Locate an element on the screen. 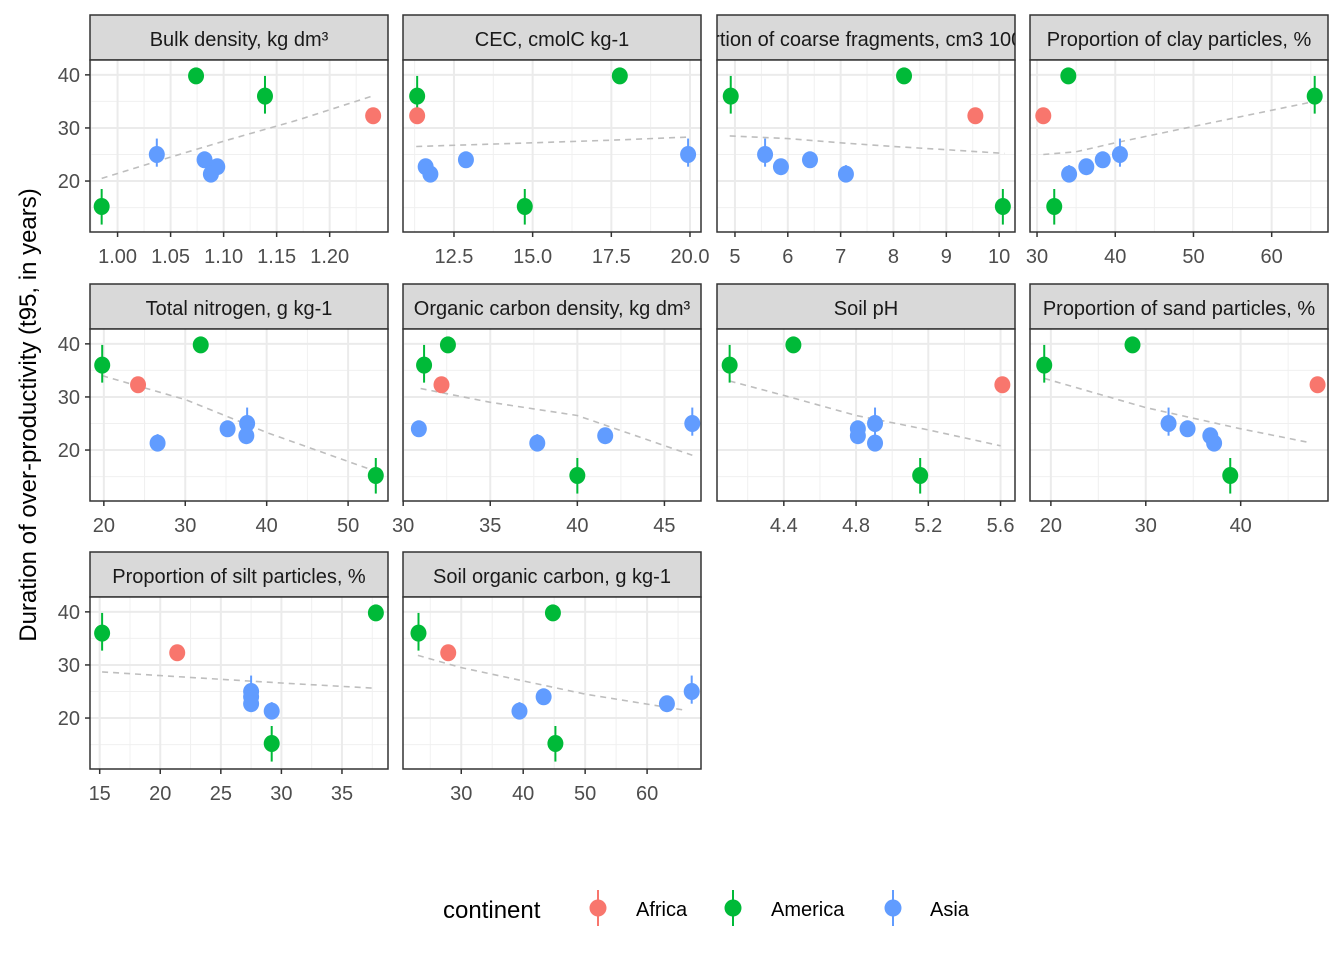  facet-strip-title: Bulk density, kg dm³ is located at coordinates (239, 40).